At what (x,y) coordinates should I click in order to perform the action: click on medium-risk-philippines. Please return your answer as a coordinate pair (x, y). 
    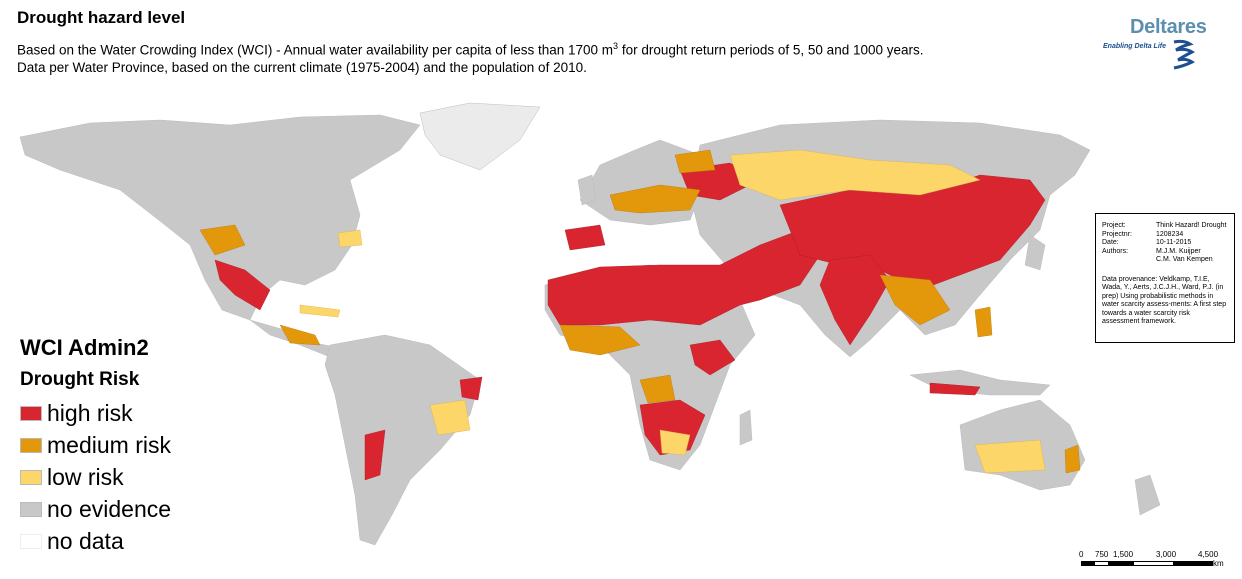
    Looking at the image, I should click on (983, 322).